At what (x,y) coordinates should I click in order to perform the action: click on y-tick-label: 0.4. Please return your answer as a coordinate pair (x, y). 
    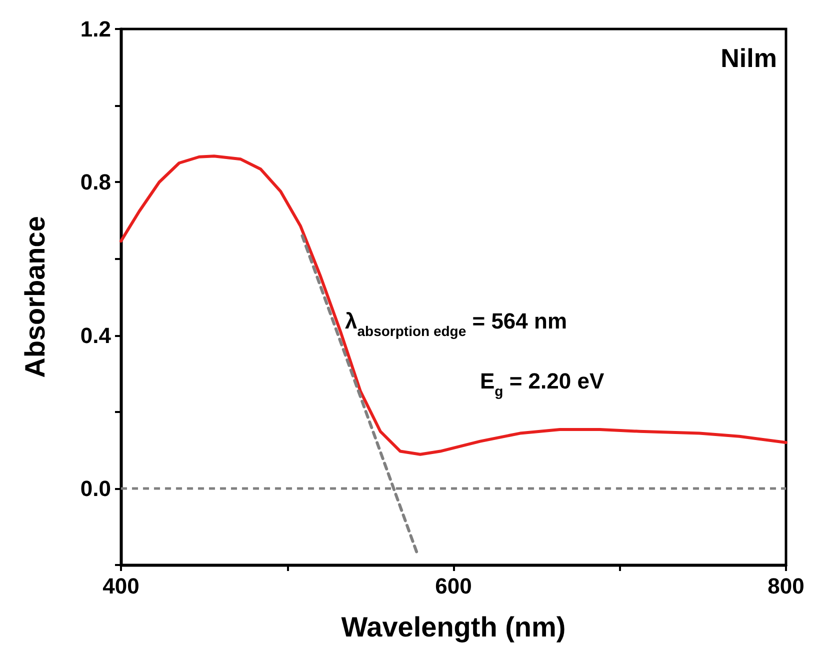
    Looking at the image, I should click on (96, 335).